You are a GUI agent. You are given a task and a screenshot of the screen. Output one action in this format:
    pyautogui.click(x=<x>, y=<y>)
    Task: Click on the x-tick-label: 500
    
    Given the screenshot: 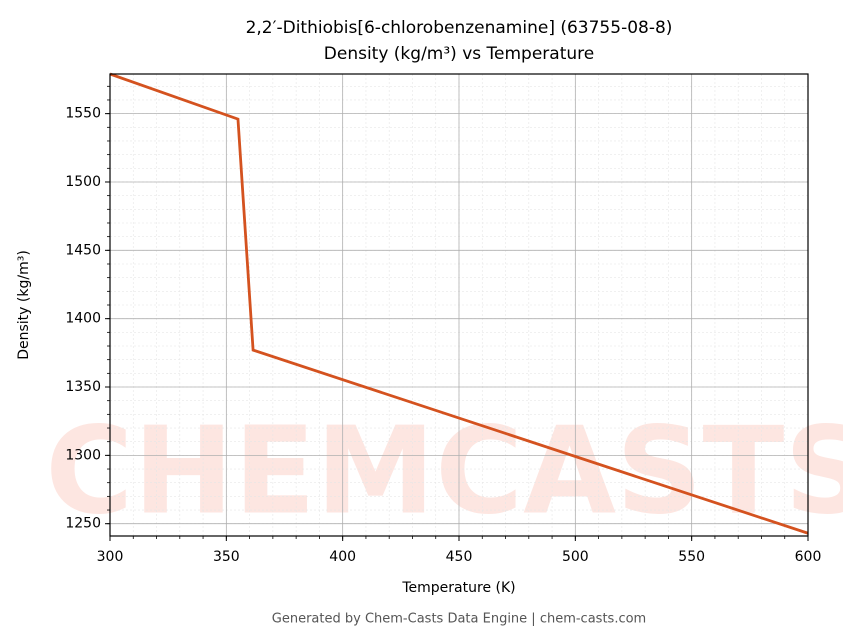 What is the action you would take?
    pyautogui.click(x=575, y=557)
    